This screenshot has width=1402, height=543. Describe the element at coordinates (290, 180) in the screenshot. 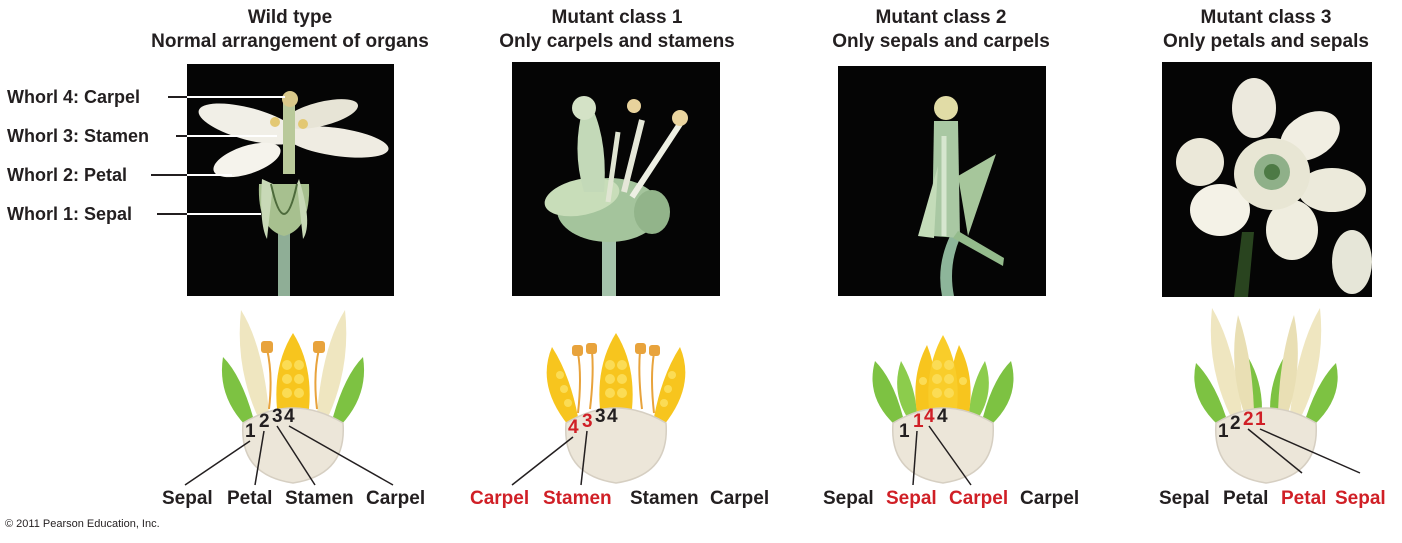

I see `wild-type-flower-photo` at that location.